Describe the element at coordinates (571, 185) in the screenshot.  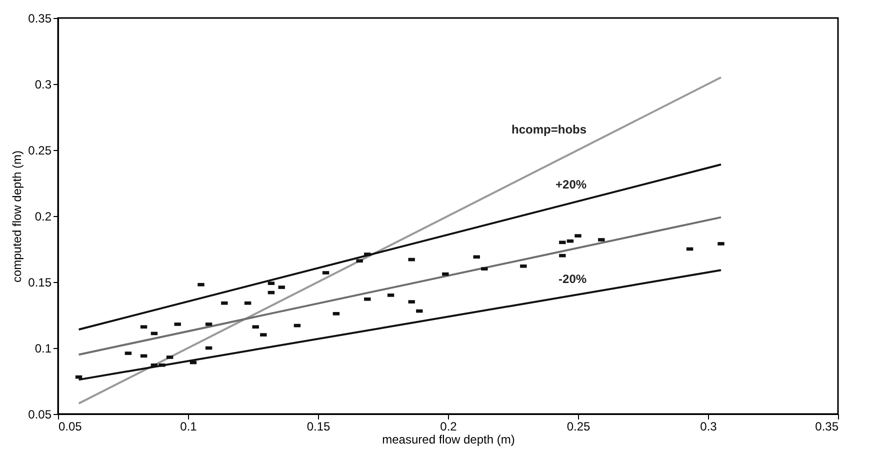
I see `series-label: +20%` at that location.